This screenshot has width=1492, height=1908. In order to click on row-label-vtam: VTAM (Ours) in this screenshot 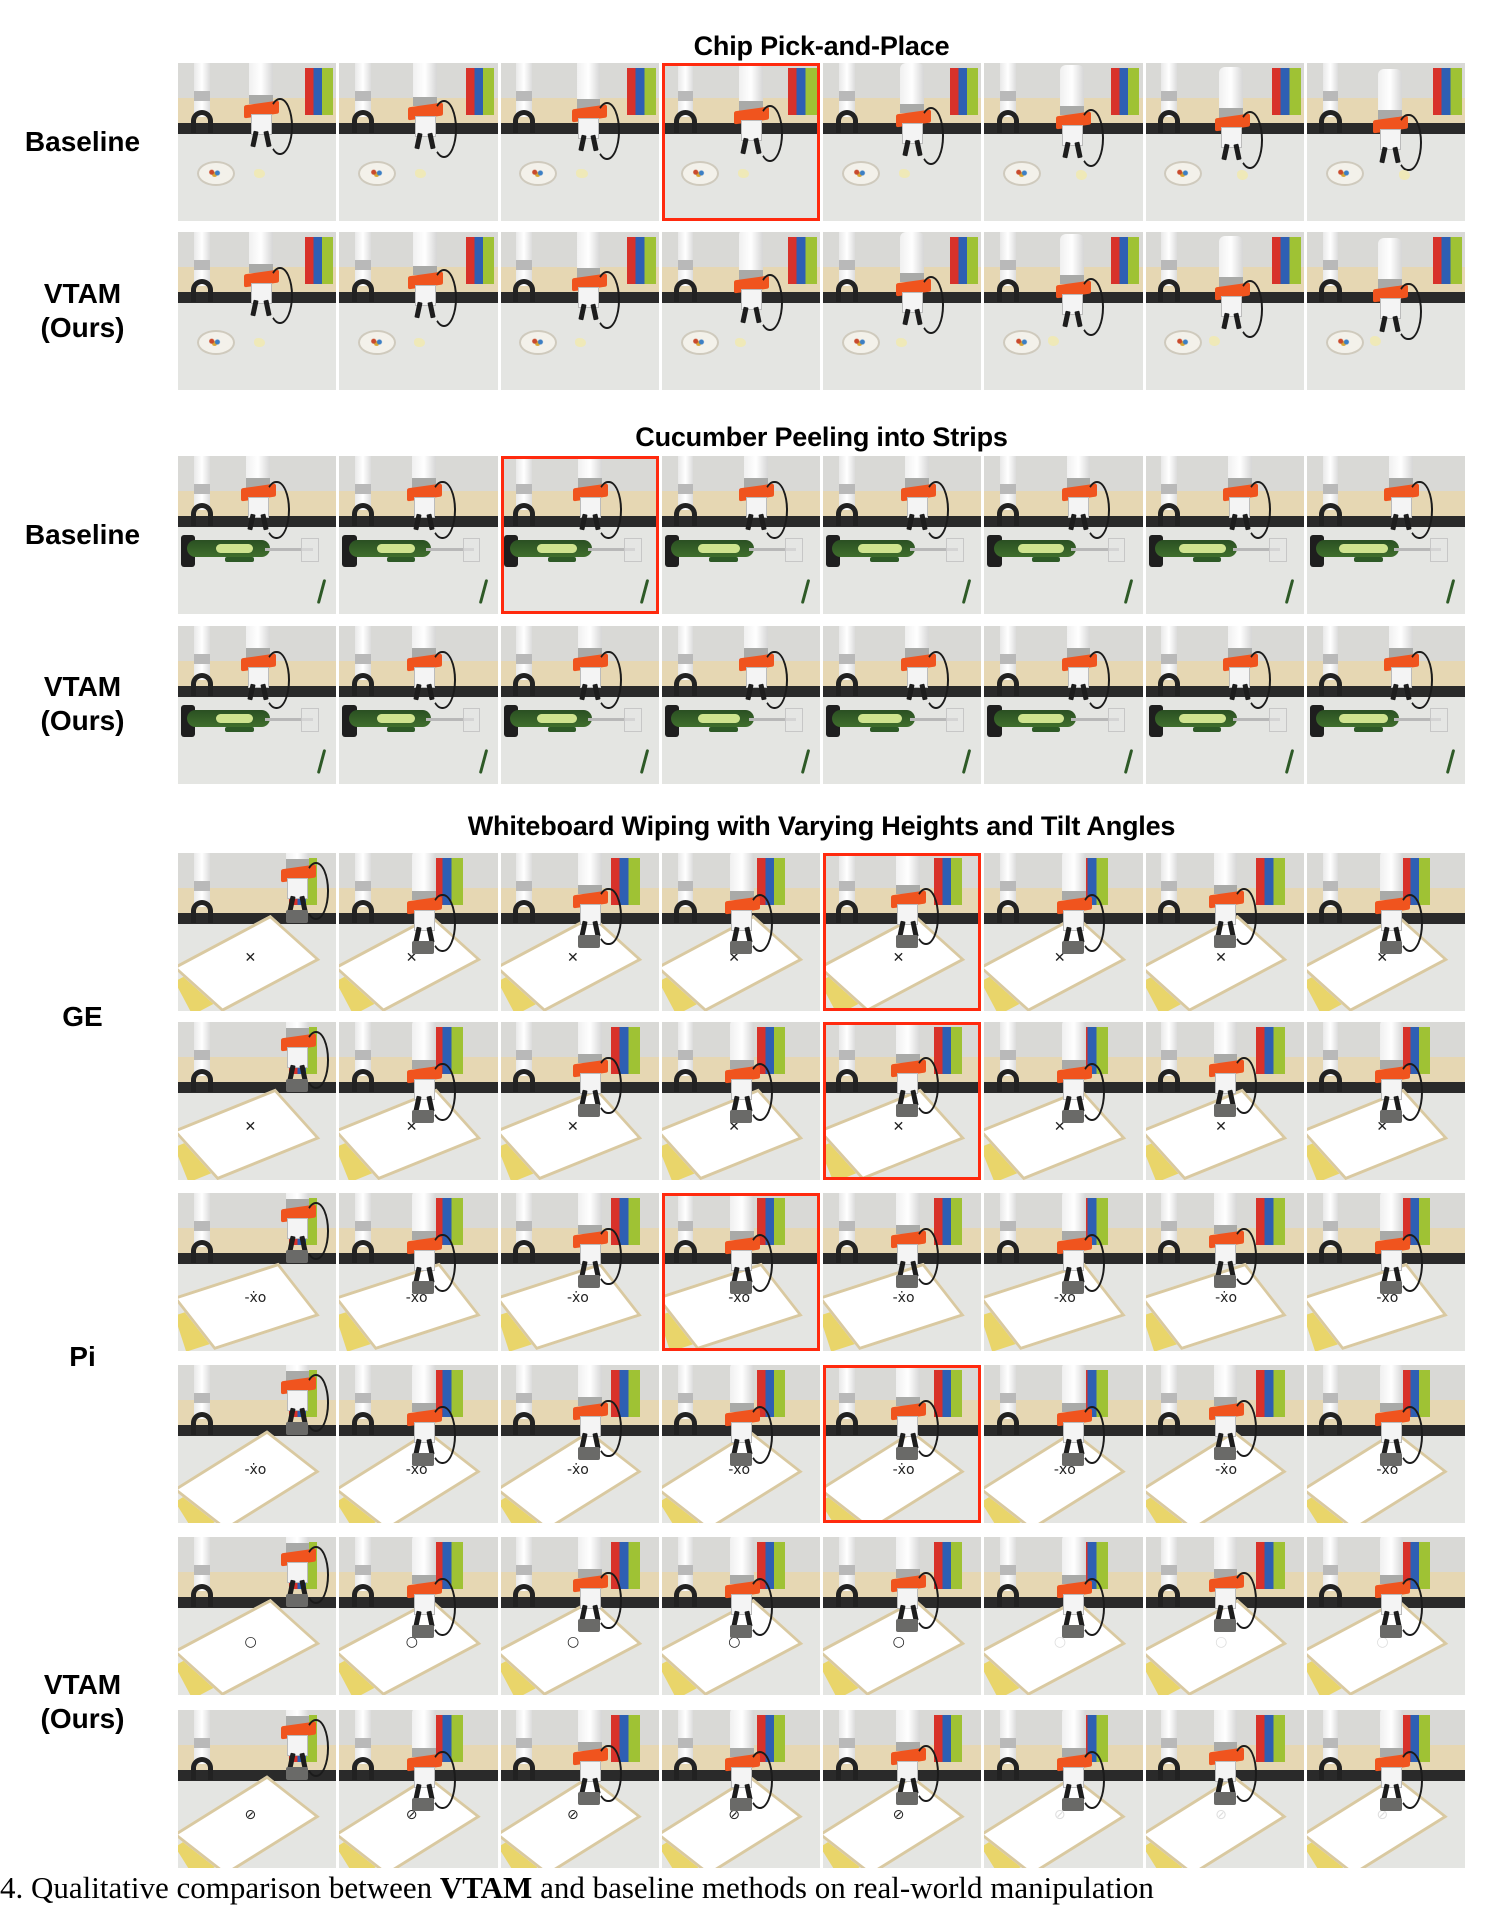, I will do `click(82, 310)`.